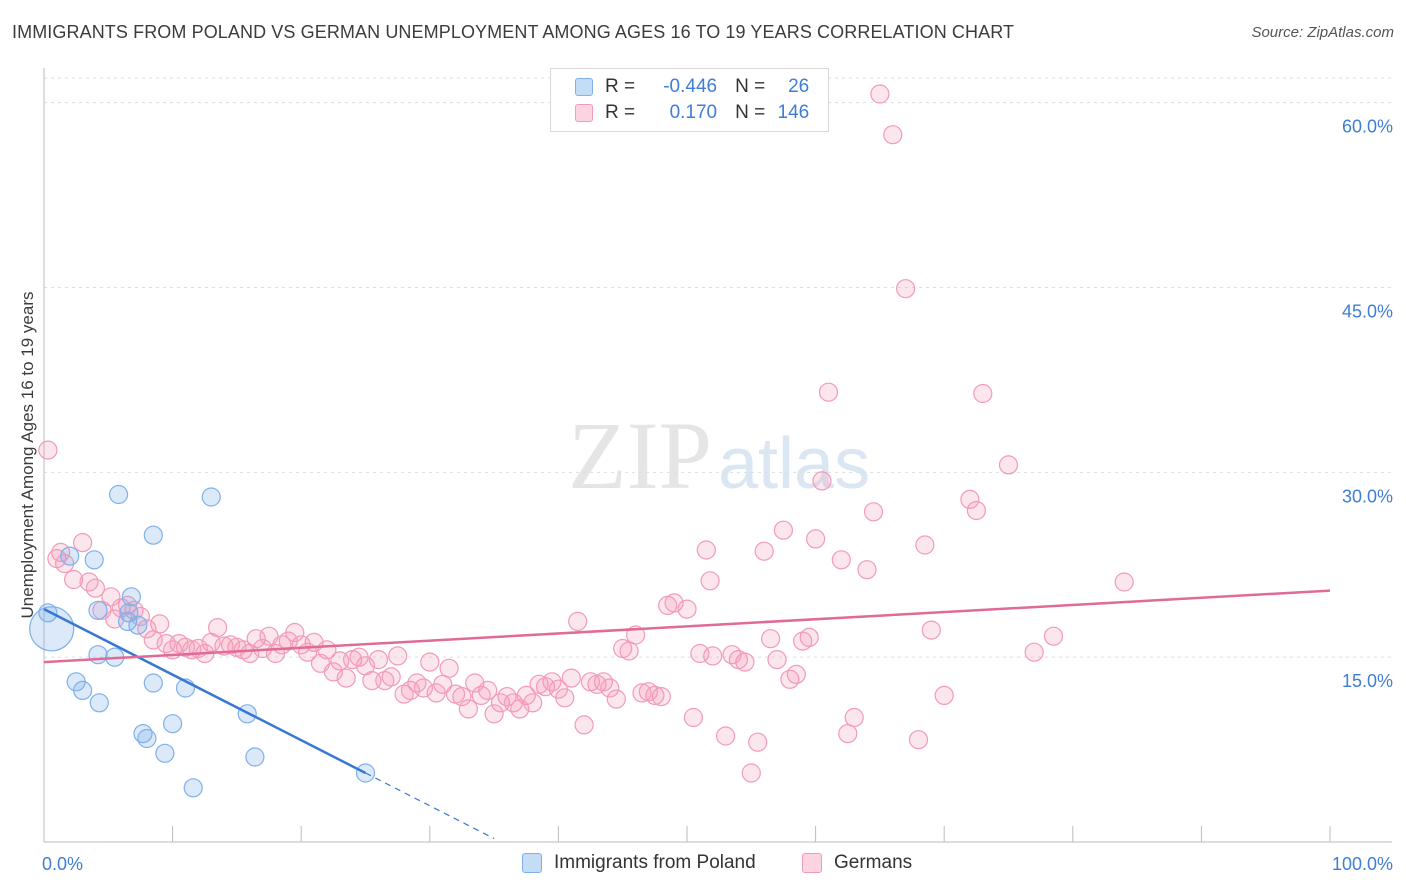  I want to click on y-tick-label: 15.0%, so click(1367, 681).